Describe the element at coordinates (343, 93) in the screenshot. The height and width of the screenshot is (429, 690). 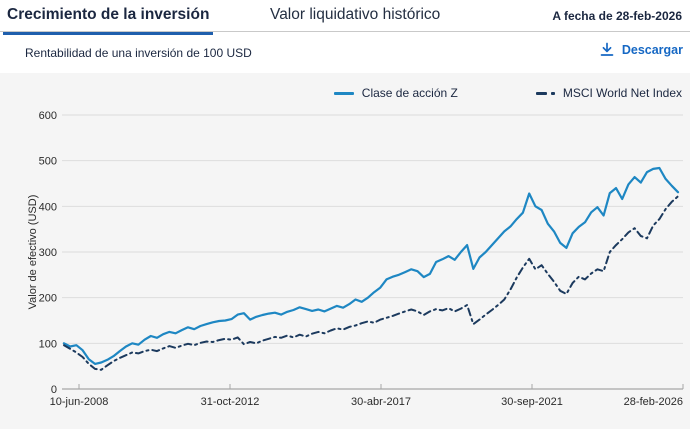
I see `solid-line-swatch-icon` at that location.